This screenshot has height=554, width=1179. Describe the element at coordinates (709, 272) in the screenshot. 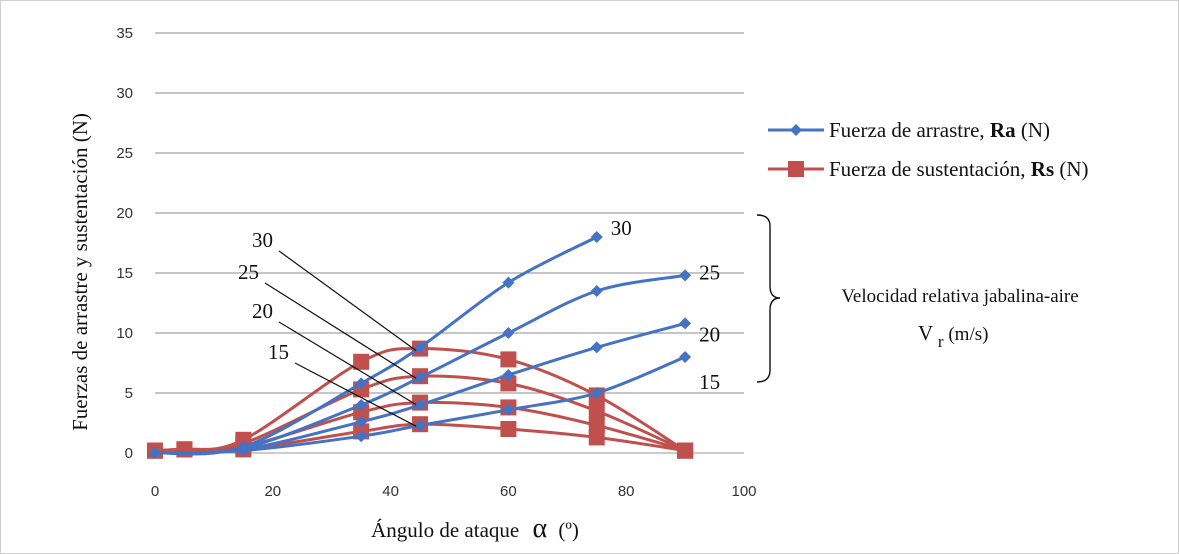

I see `drag-end-label: 25` at that location.